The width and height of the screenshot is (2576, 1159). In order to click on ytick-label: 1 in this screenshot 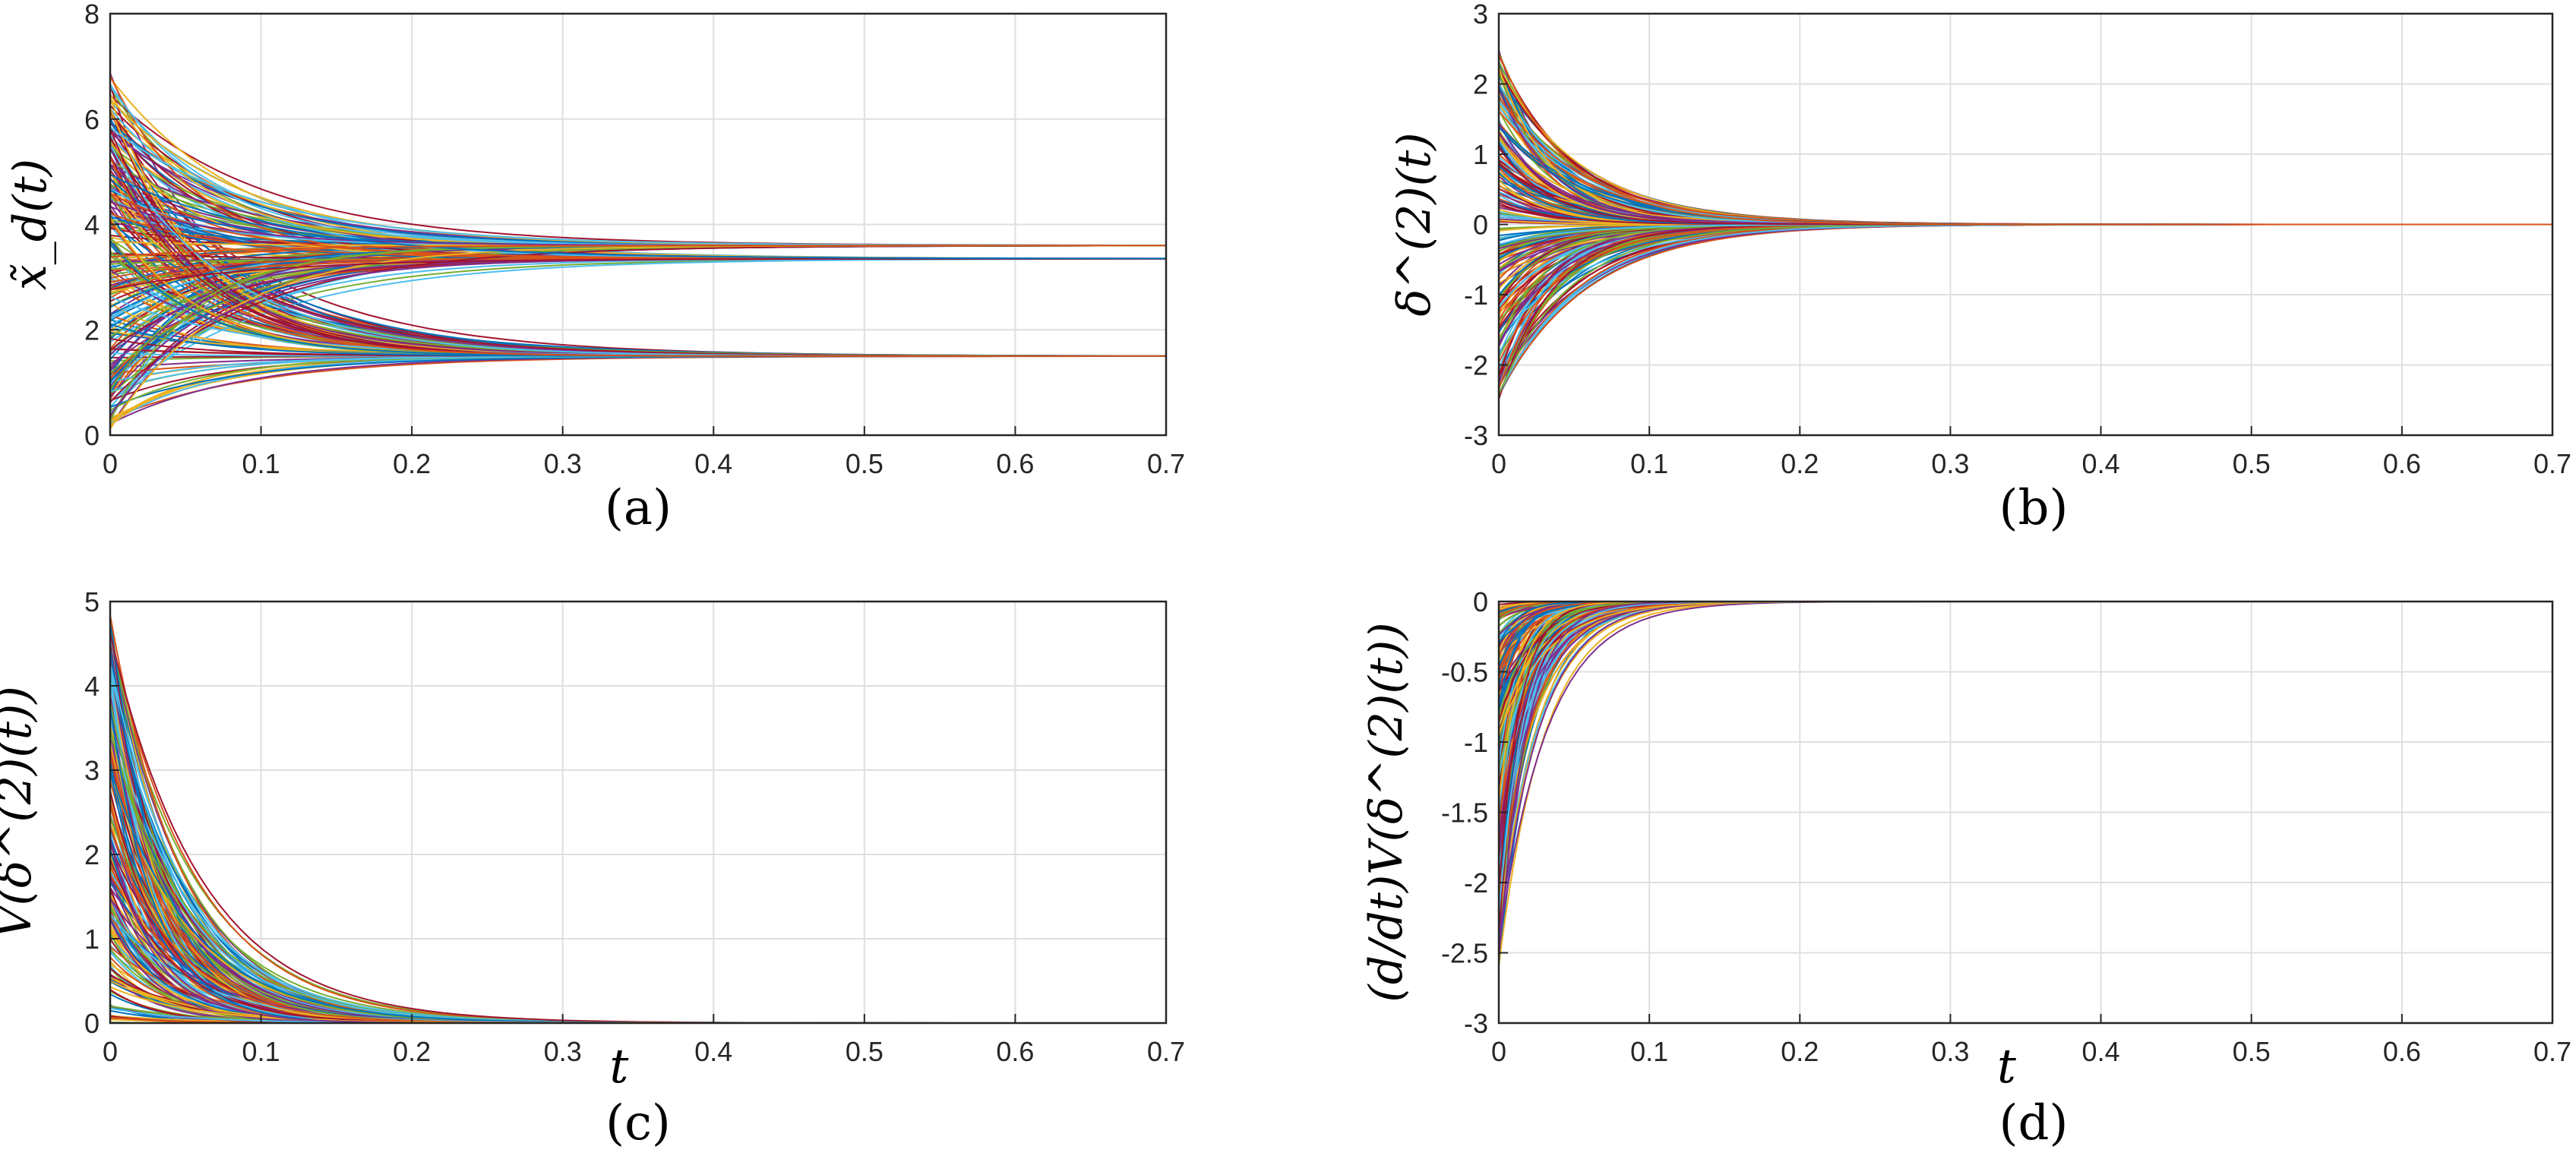, I will do `click(1480, 154)`.